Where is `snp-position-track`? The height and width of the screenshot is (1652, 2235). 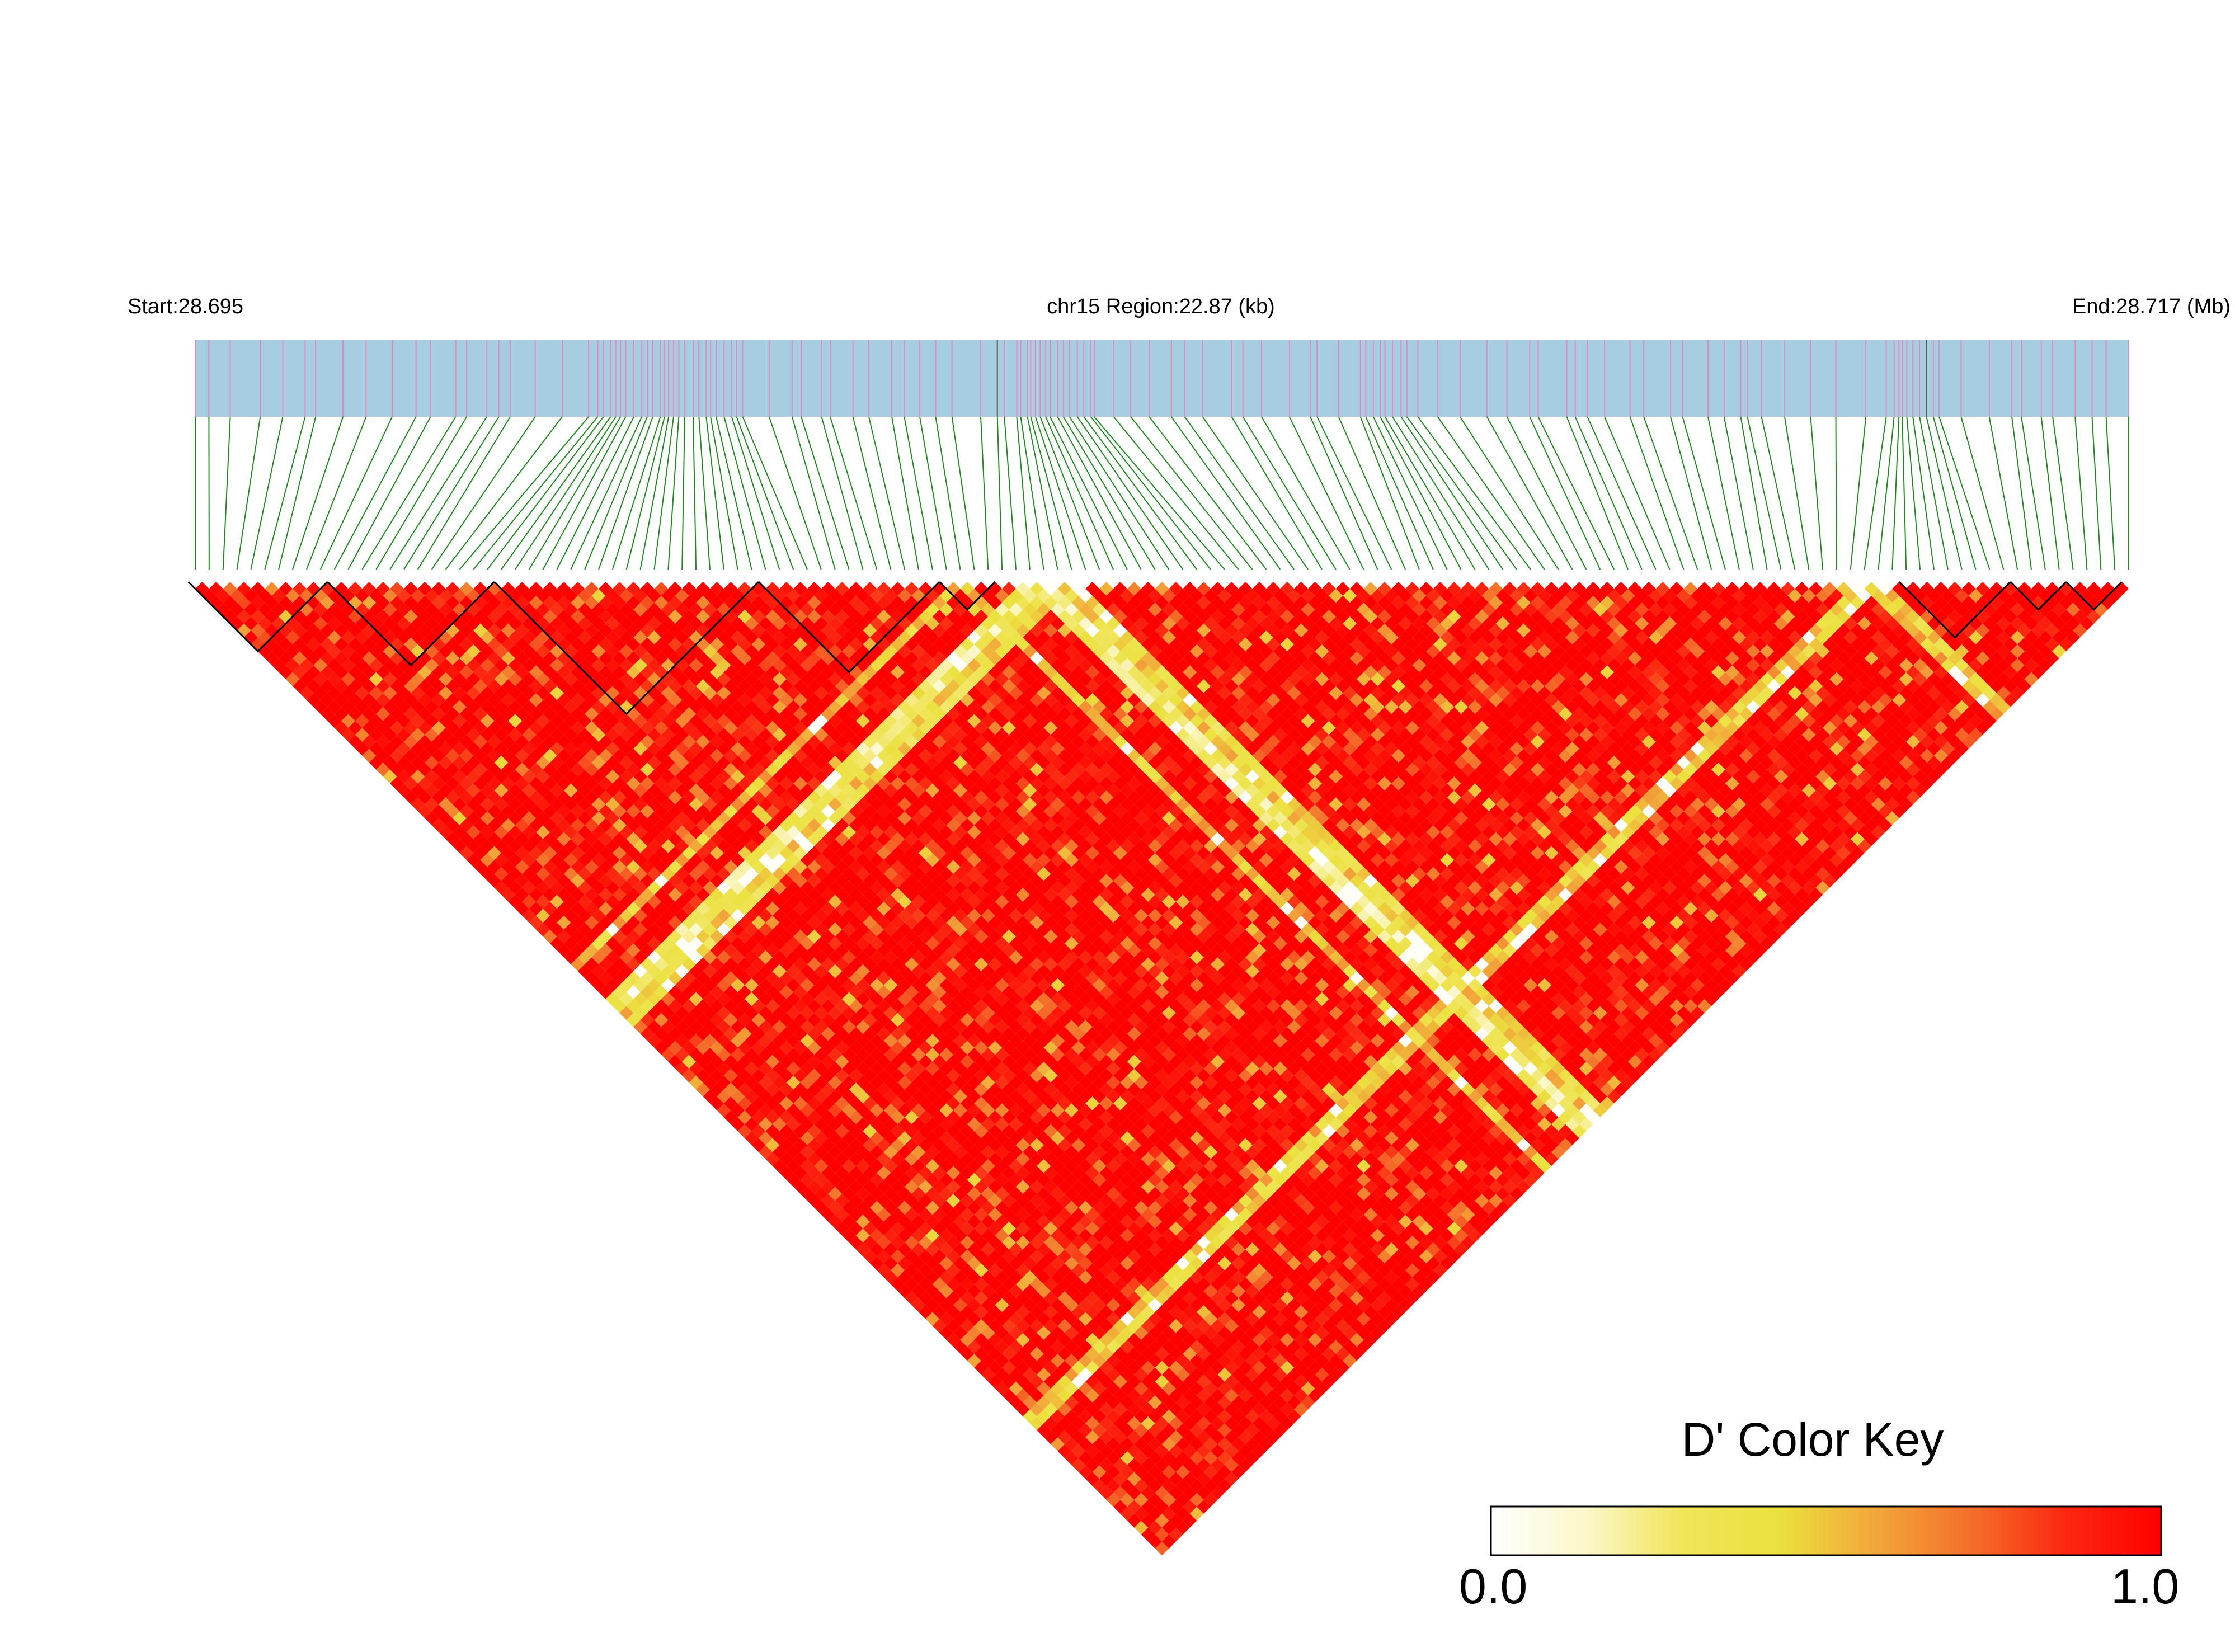
snp-position-track is located at coordinates (1162, 379).